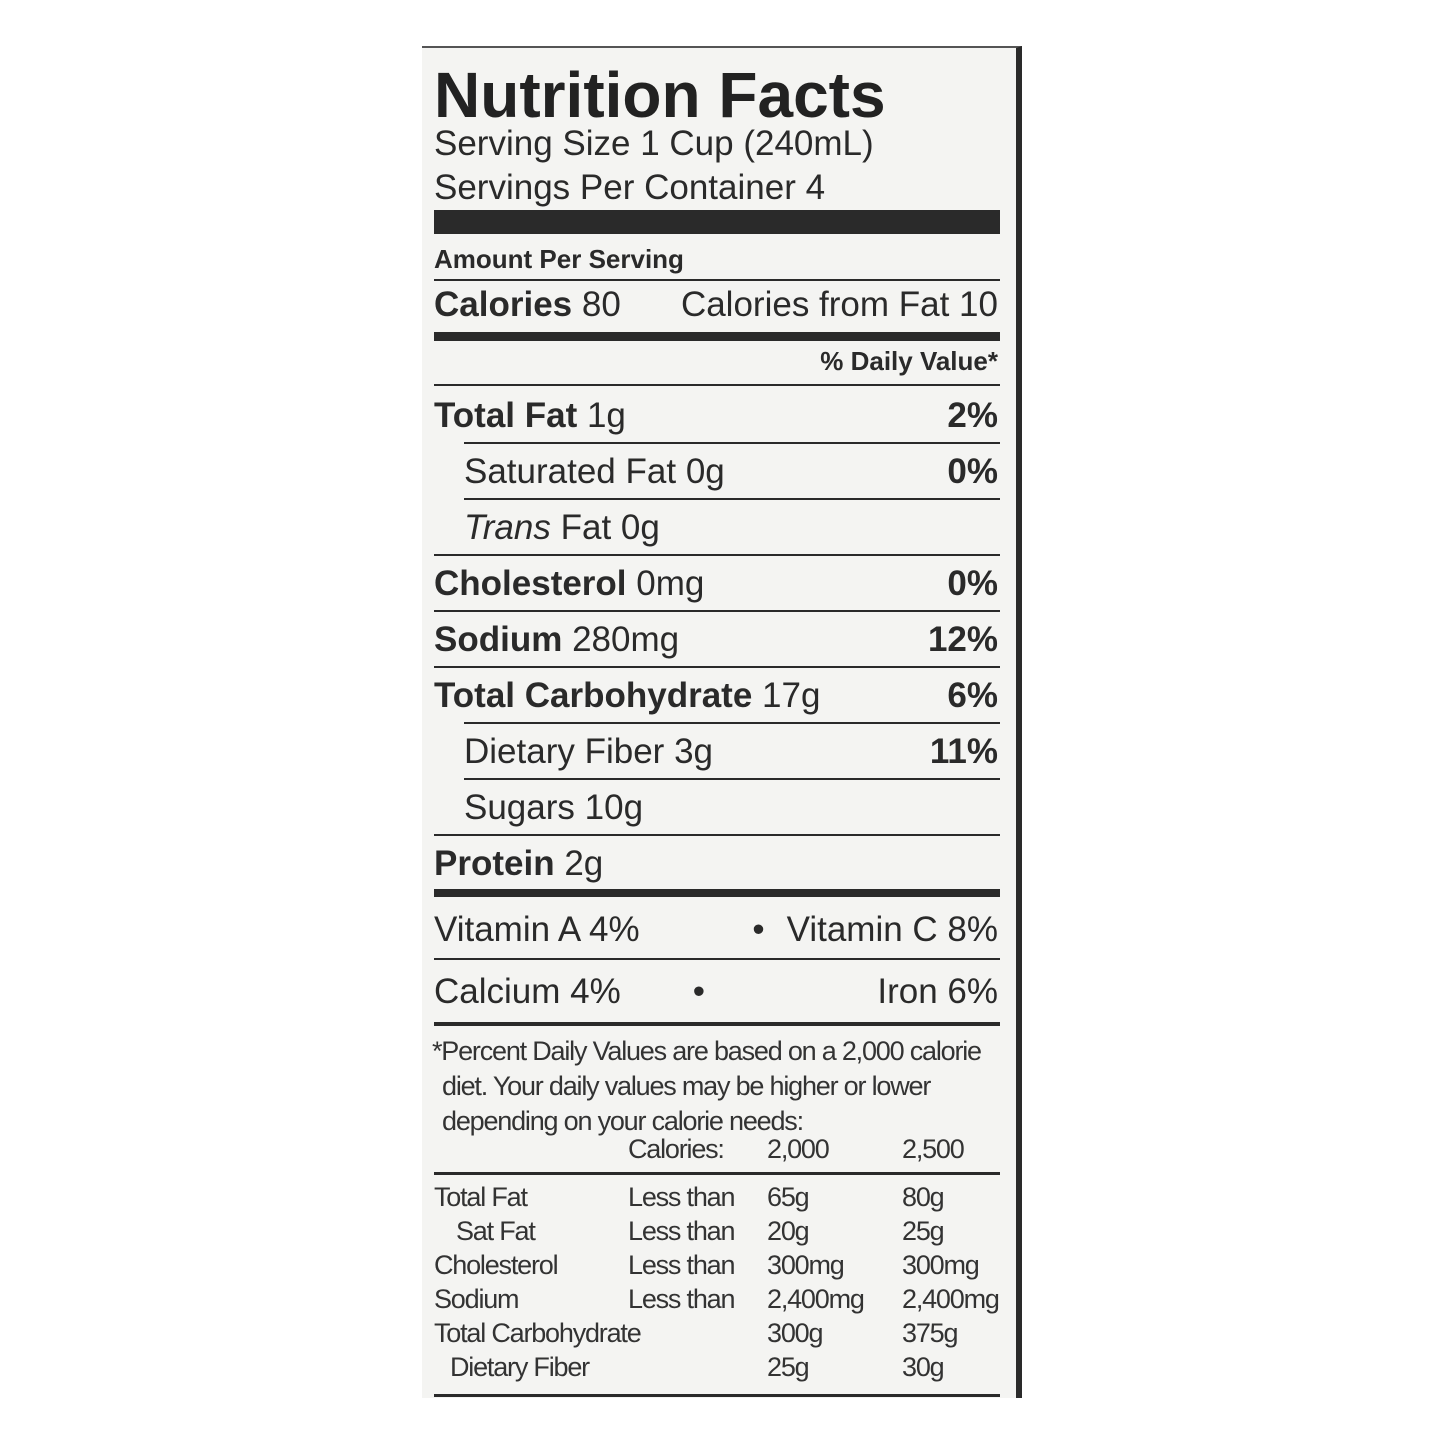  Describe the element at coordinates (538, 1333) in the screenshot. I see `dv-table-cell: Total Carbohydrate` at that location.